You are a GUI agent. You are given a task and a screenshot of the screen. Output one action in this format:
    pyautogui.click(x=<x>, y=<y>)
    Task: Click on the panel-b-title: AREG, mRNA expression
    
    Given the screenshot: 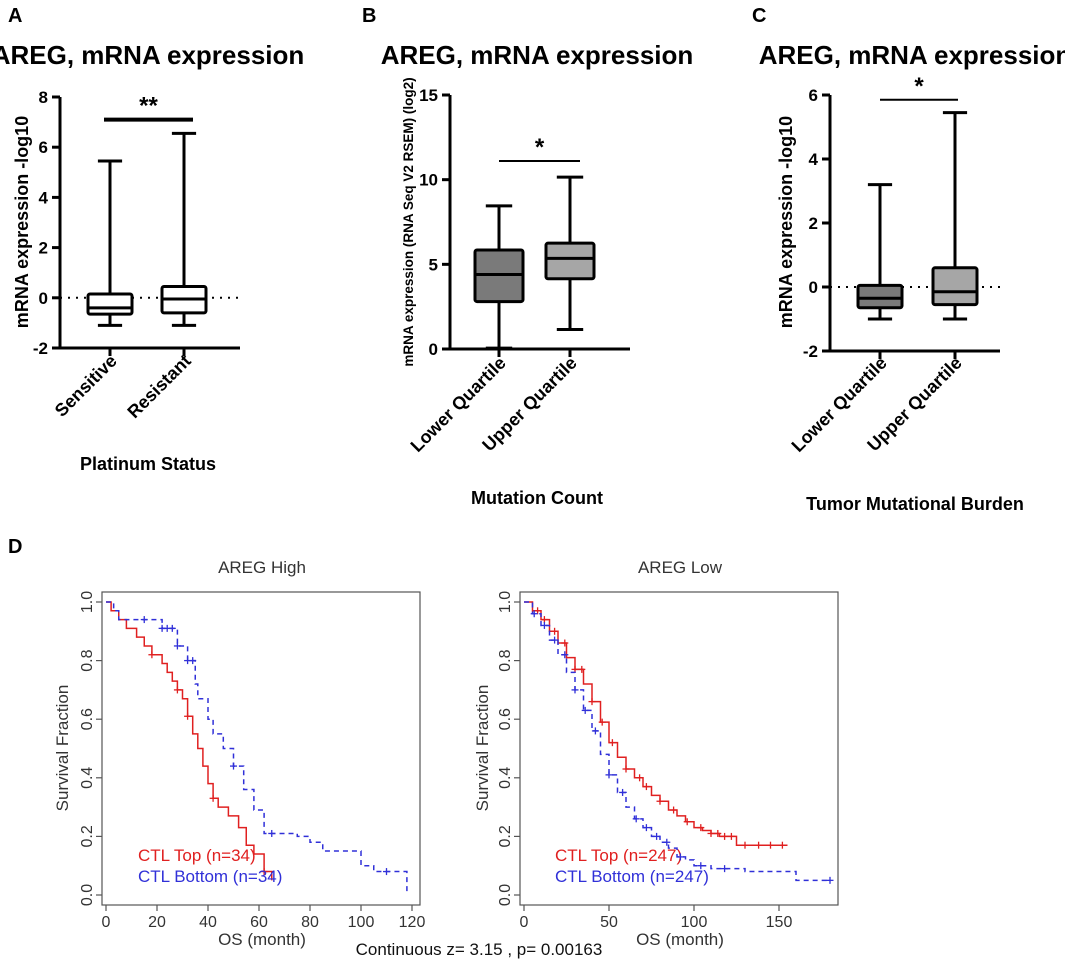 What is the action you would take?
    pyautogui.click(x=537, y=55)
    